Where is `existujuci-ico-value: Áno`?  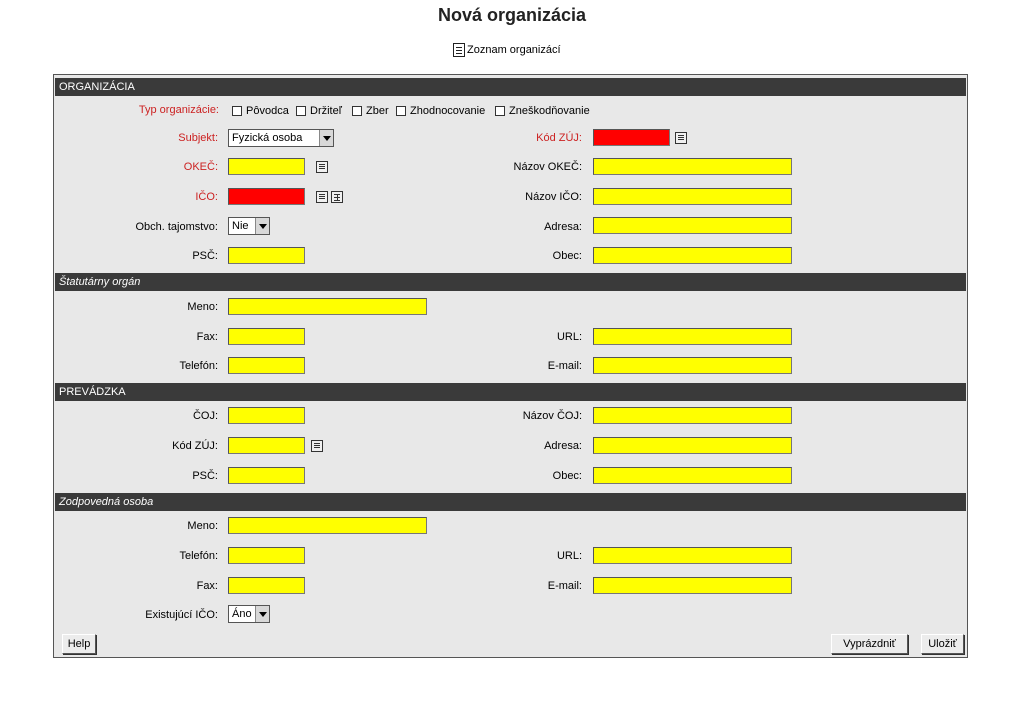 existujuci-ico-value: Áno is located at coordinates (242, 614).